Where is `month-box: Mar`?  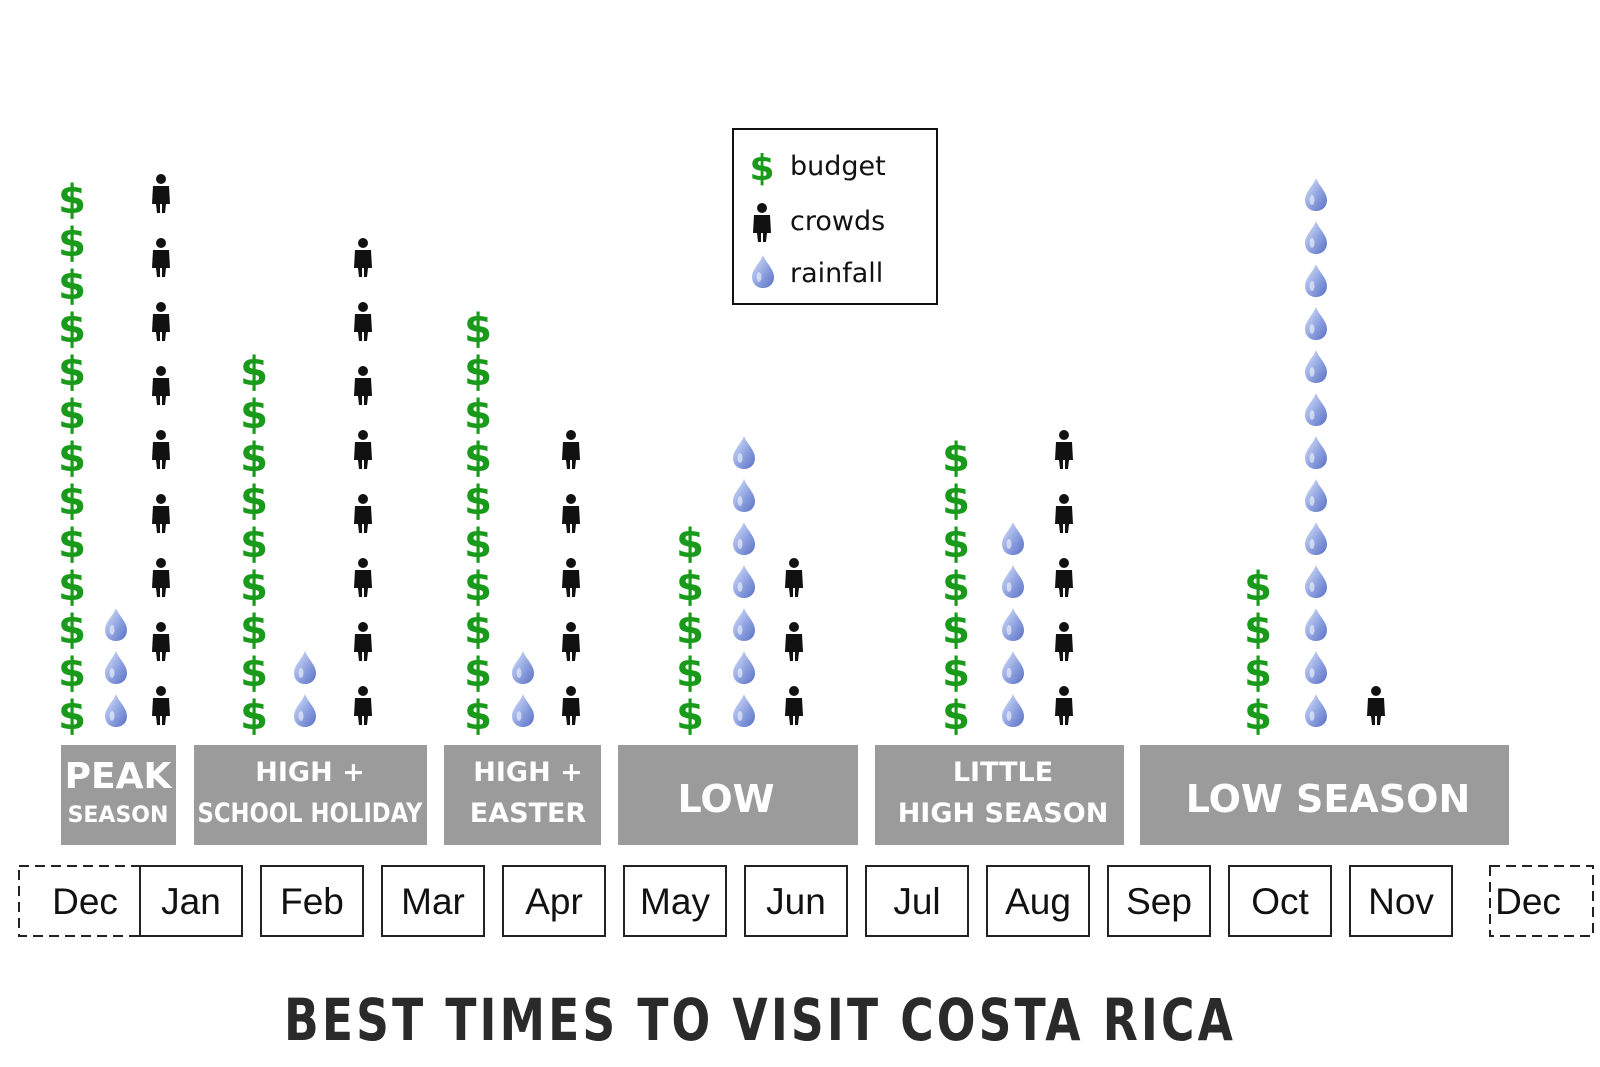 month-box: Mar is located at coordinates (433, 901).